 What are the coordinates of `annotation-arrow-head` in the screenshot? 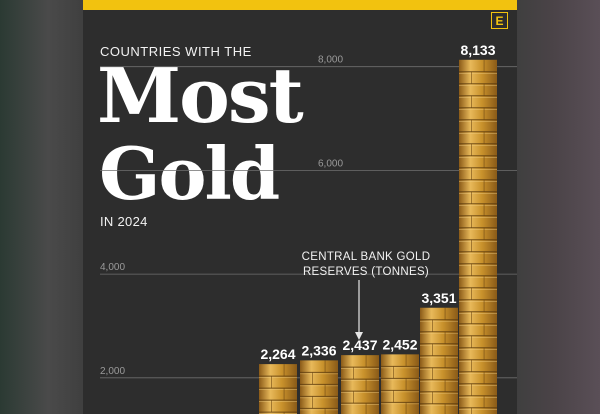 It's located at (359, 336).